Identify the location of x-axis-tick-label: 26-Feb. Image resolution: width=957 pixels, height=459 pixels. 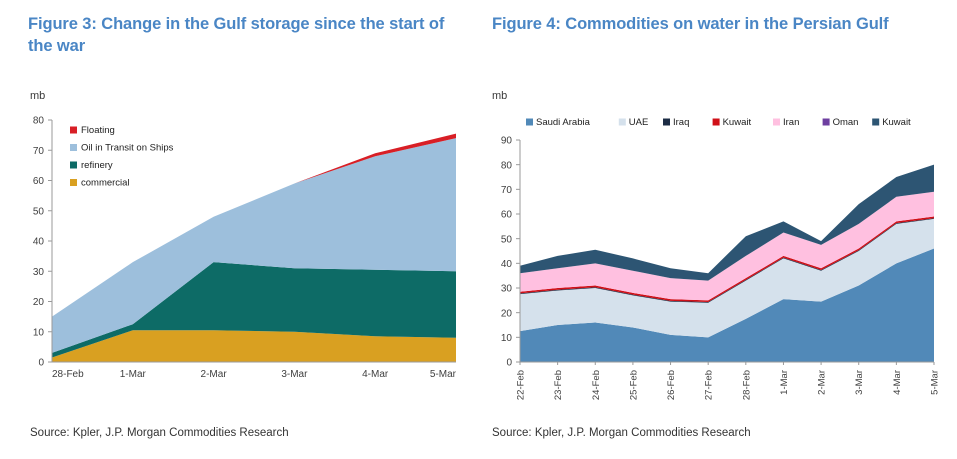
(671, 385).